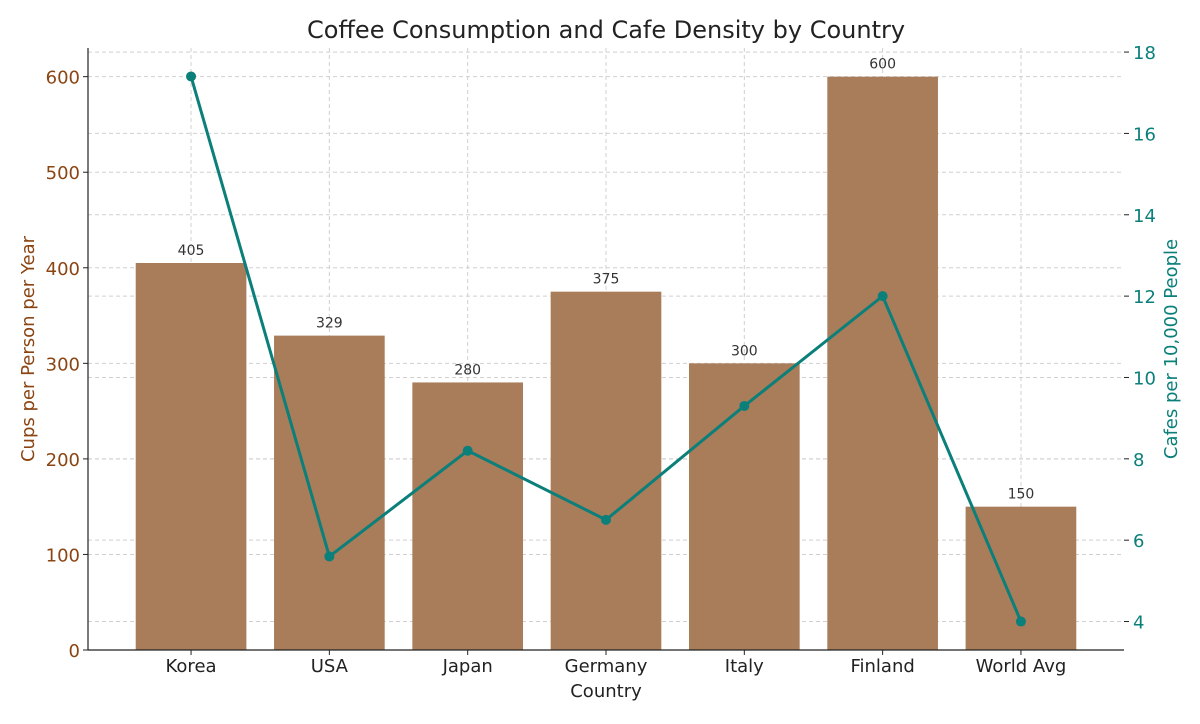  I want to click on y-tick-label: 600, so click(63, 78).